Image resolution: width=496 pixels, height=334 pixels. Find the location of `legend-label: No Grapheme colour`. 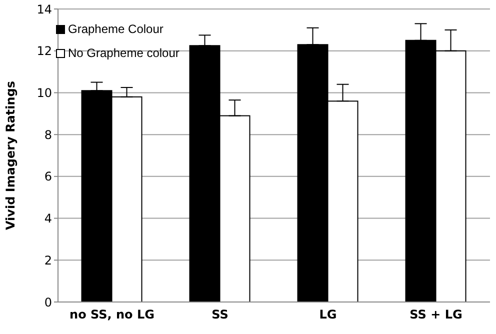

legend-label: No Grapheme colour is located at coordinates (124, 53).